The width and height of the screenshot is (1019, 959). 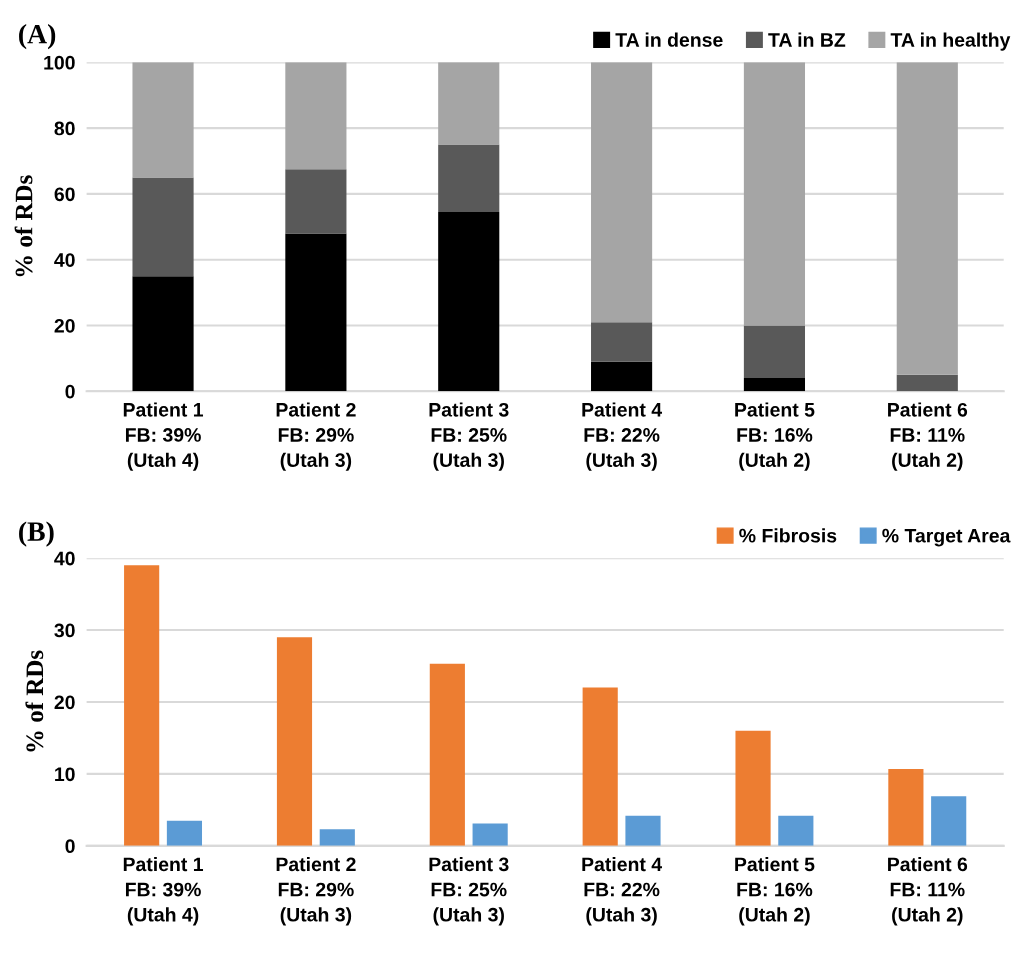 I want to click on legend-label: % Target Area, so click(x=946, y=537).